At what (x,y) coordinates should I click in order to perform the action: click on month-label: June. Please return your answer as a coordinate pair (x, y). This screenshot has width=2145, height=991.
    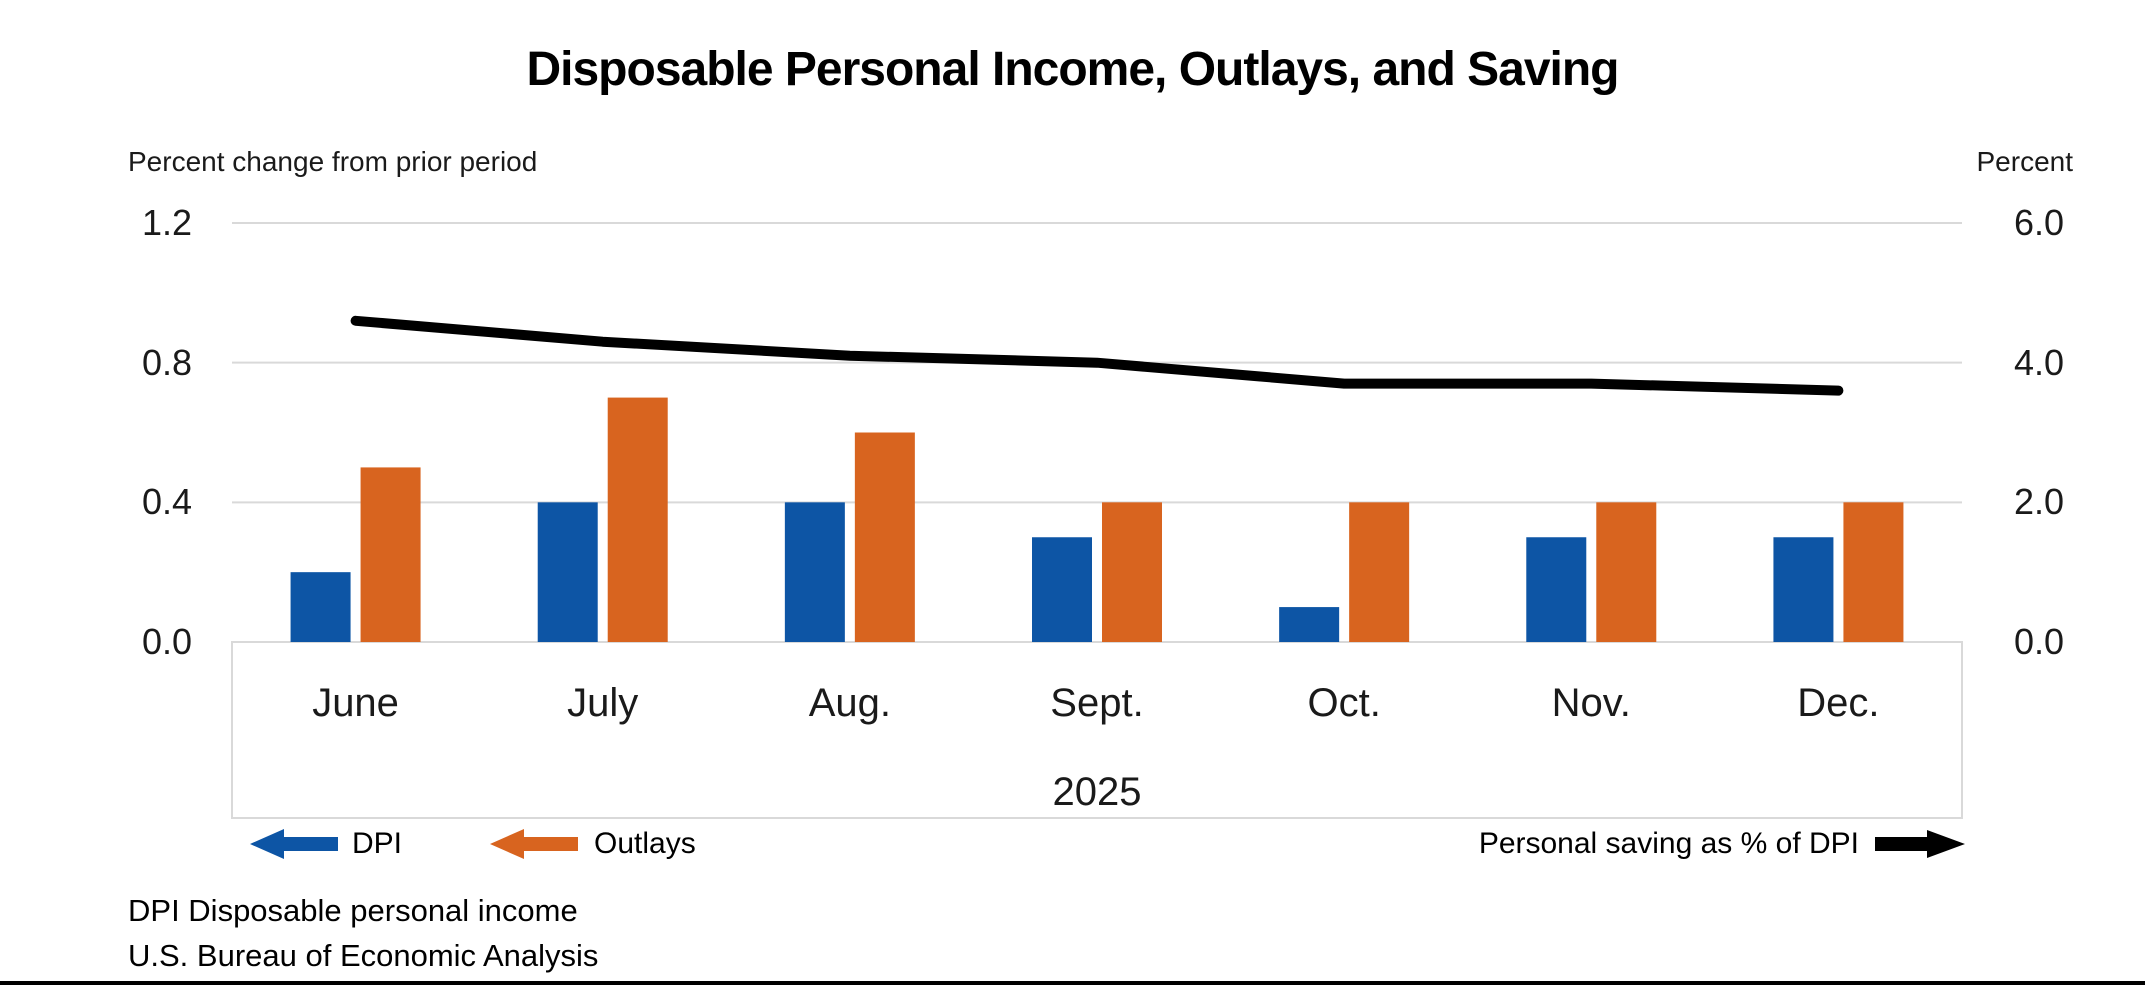
    Looking at the image, I should click on (355, 703).